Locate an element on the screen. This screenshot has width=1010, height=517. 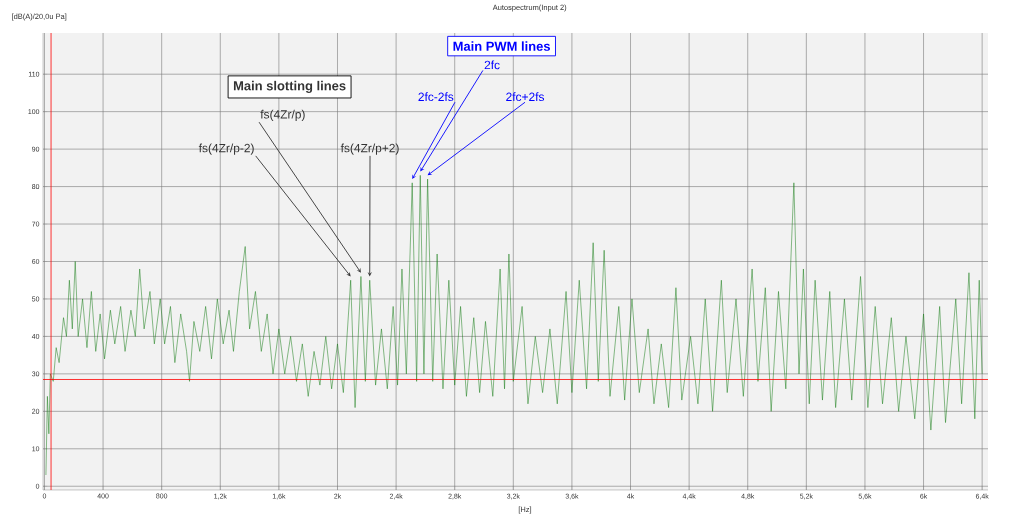
annotation: fs(4Zr/p+2) is located at coordinates (369, 149).